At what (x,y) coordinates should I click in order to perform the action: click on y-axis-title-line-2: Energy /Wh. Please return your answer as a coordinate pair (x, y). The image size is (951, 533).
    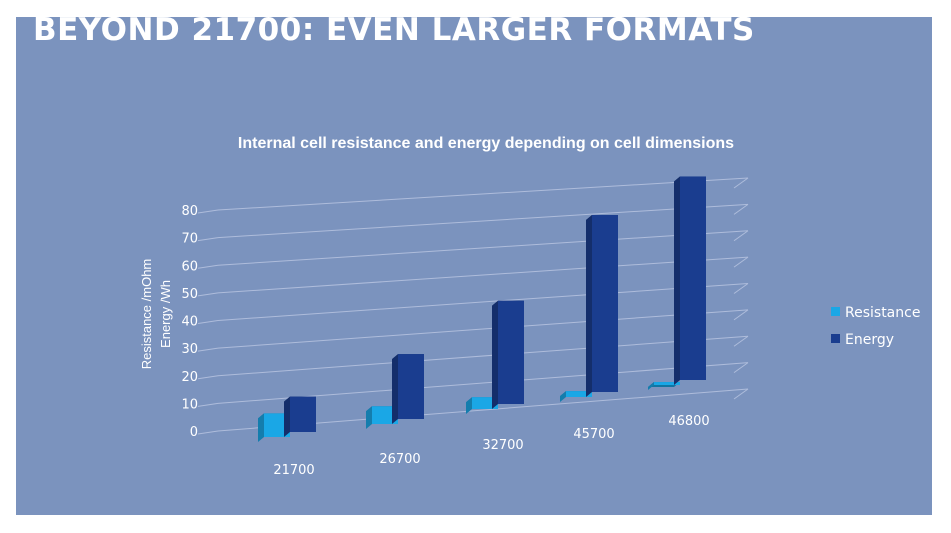
    Looking at the image, I should click on (165, 314).